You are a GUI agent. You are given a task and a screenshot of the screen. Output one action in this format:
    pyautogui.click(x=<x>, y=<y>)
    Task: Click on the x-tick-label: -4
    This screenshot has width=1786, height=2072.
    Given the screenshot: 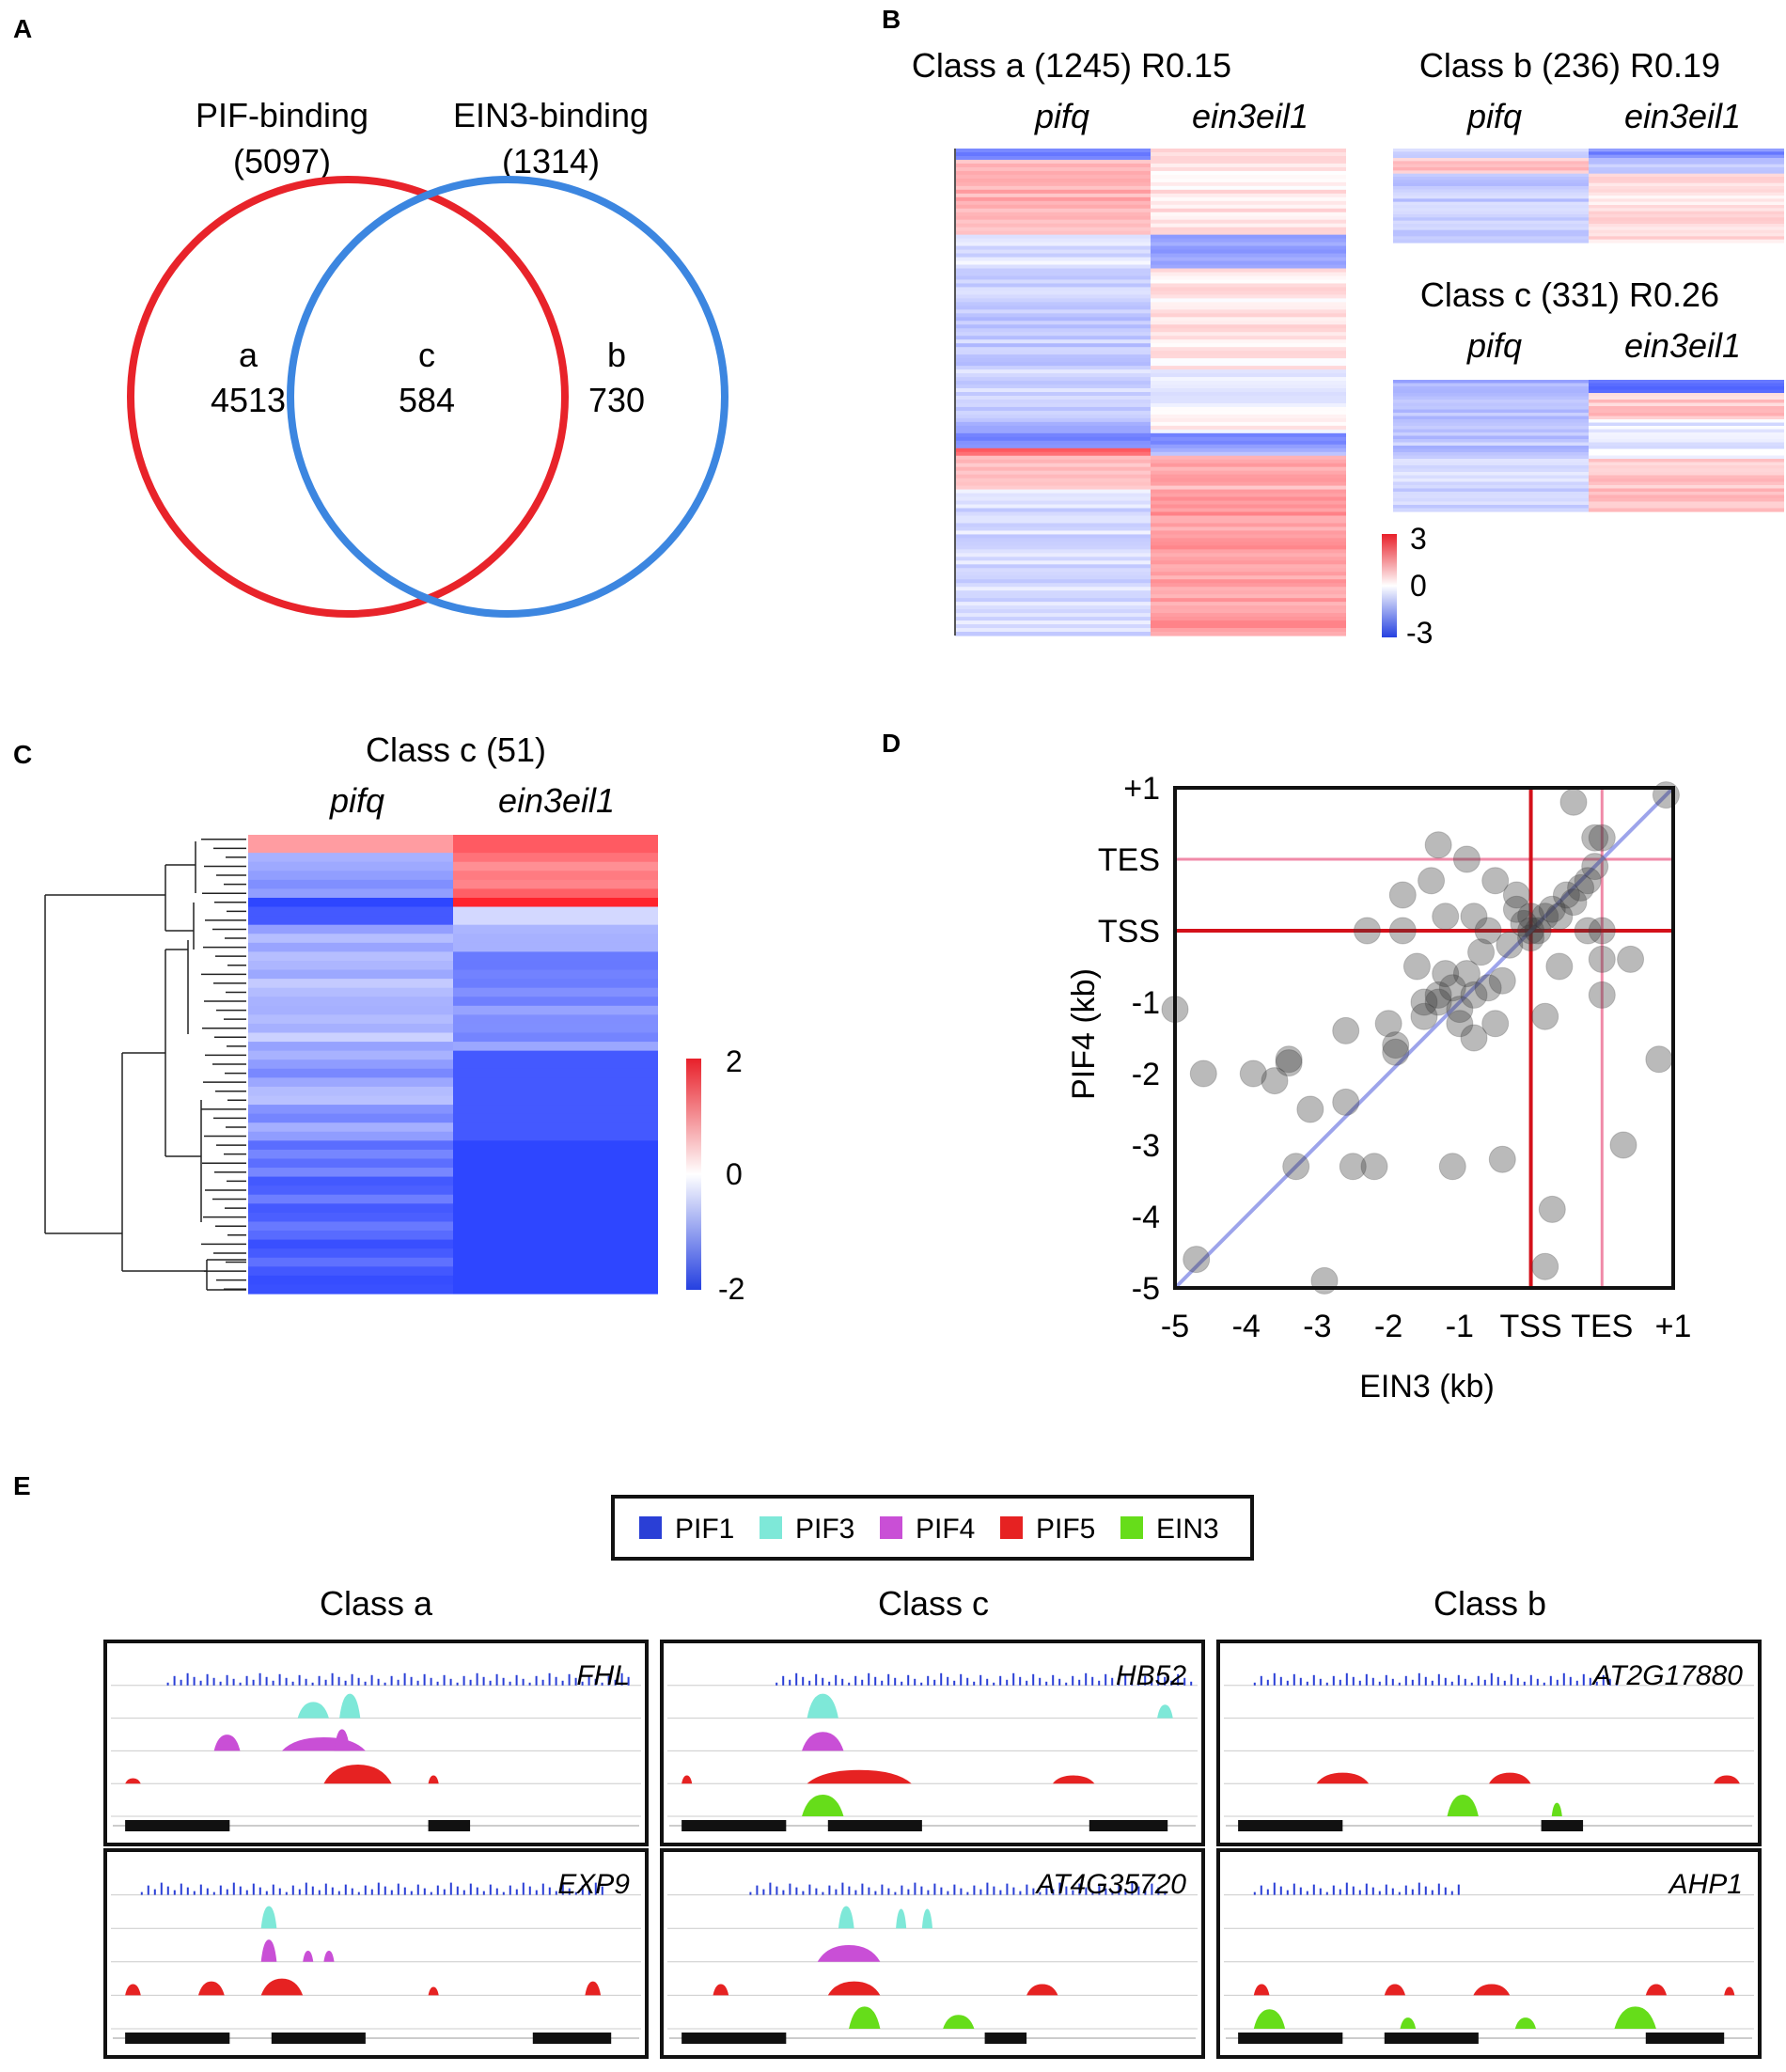 What is the action you would take?
    pyautogui.click(x=1246, y=1326)
    